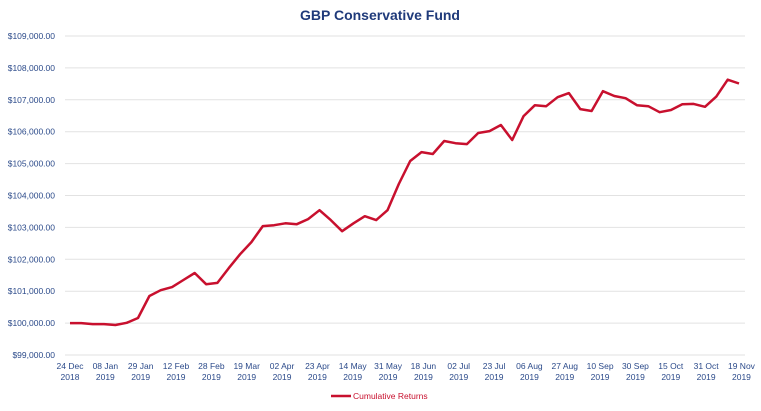 The width and height of the screenshot is (761, 411). What do you see at coordinates (635, 371) in the screenshot?
I see `x-tick-label: 30 Sep 2019` at bounding box center [635, 371].